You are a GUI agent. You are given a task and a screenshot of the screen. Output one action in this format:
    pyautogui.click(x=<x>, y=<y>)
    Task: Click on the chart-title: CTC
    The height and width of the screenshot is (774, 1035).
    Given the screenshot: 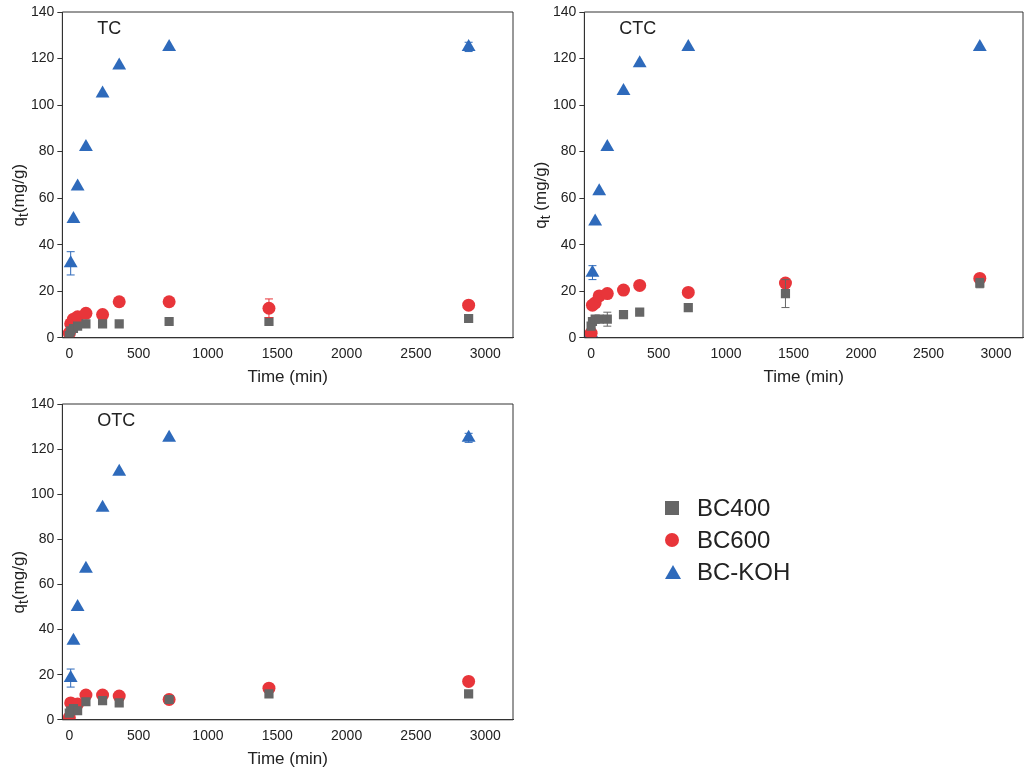 What is the action you would take?
    pyautogui.click(x=638, y=27)
    